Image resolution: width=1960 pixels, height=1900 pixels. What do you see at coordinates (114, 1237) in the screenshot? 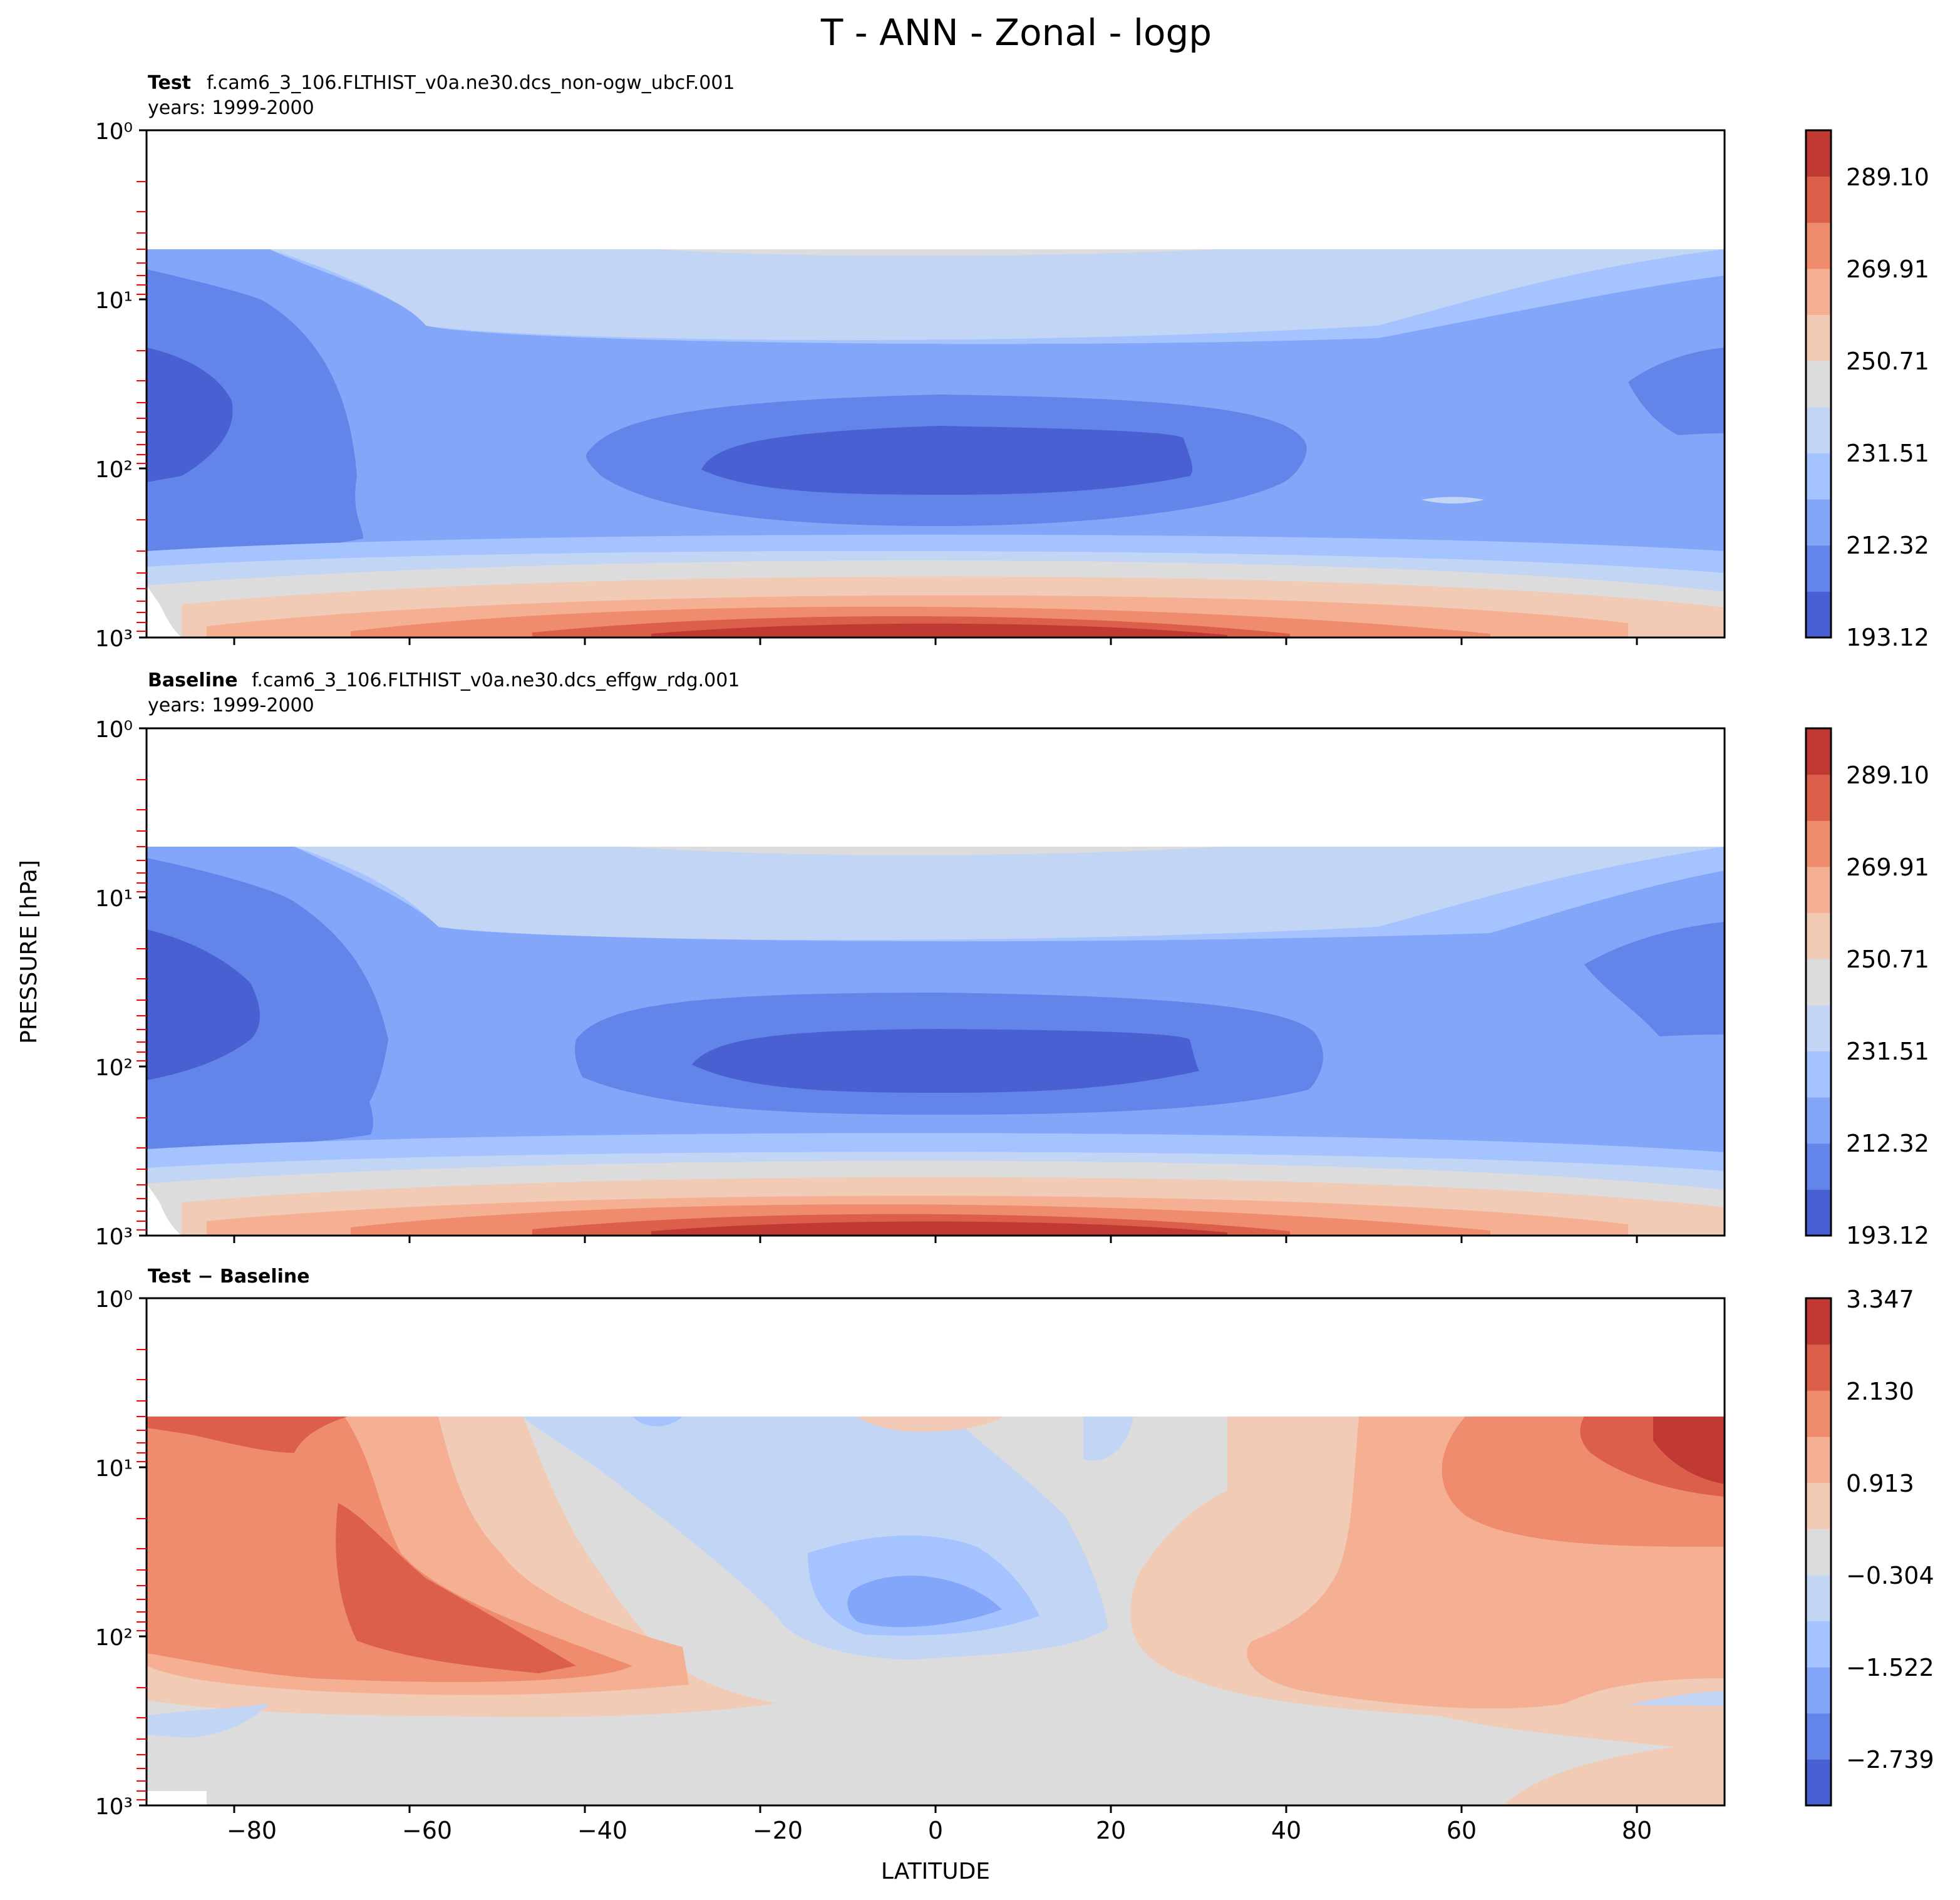
I see `panel-baseline-ytick-label: 10³` at bounding box center [114, 1237].